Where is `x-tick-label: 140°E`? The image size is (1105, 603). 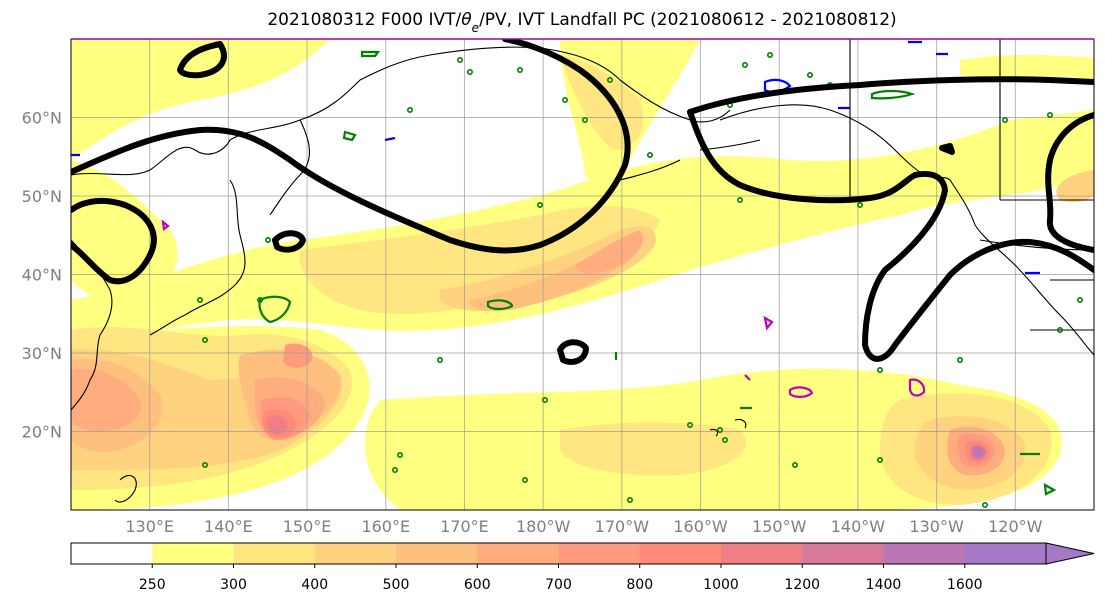 x-tick-label: 140°E is located at coordinates (228, 526).